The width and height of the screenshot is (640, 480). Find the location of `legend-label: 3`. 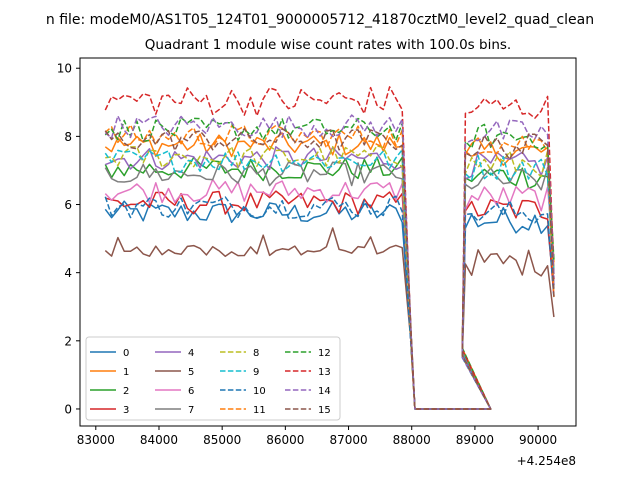

legend-label: 3 is located at coordinates (126, 410).